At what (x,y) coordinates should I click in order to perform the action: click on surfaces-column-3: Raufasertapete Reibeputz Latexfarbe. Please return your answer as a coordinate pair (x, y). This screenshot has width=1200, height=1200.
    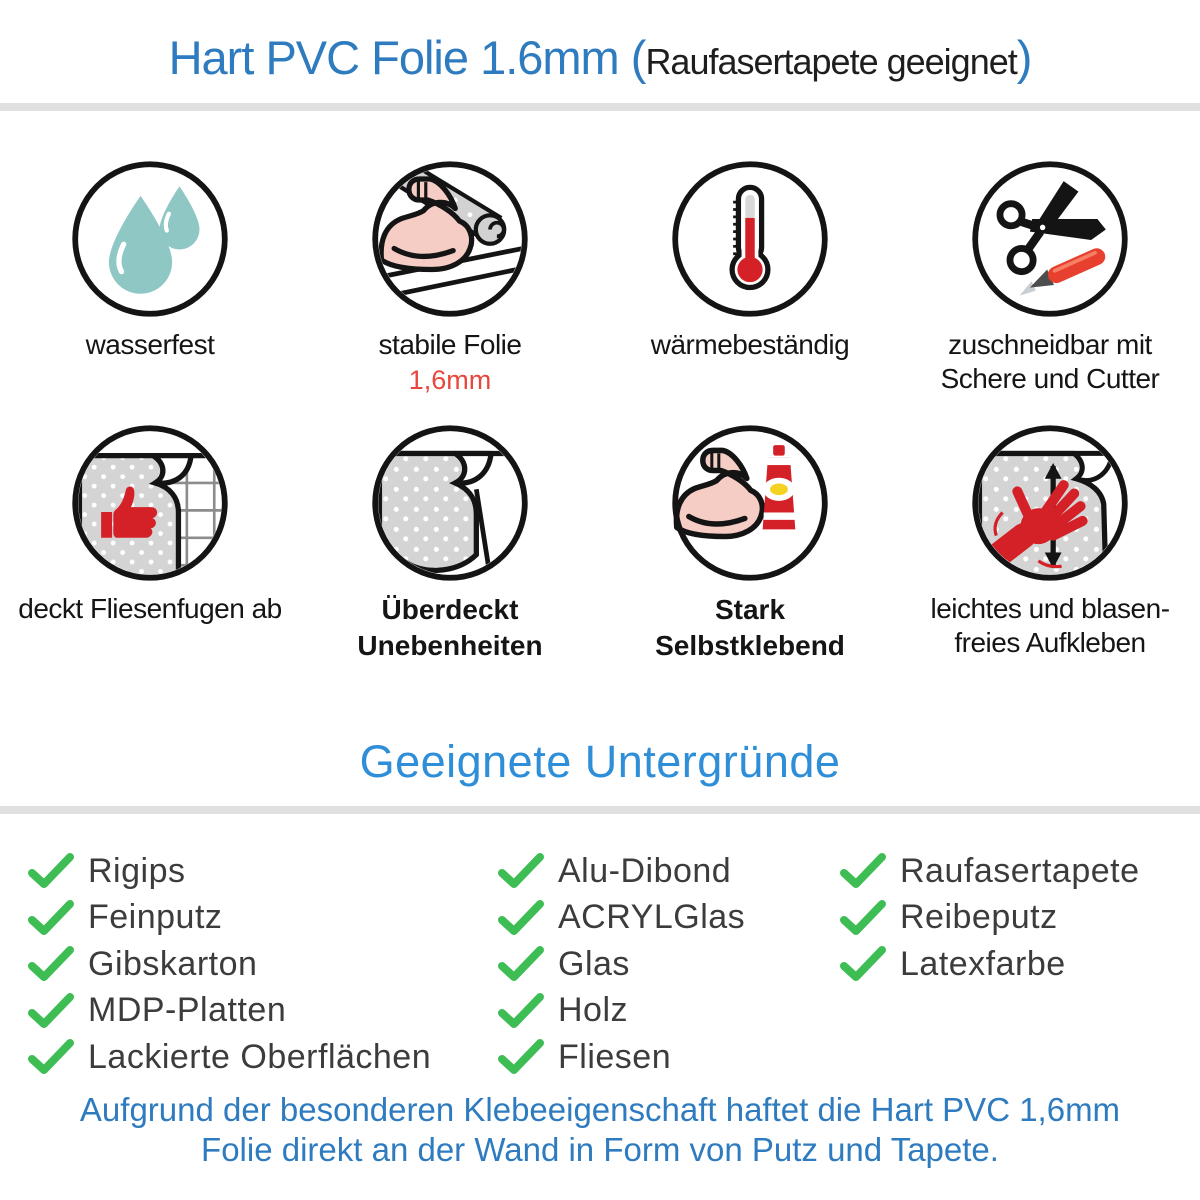
    Looking at the image, I should click on (990, 918).